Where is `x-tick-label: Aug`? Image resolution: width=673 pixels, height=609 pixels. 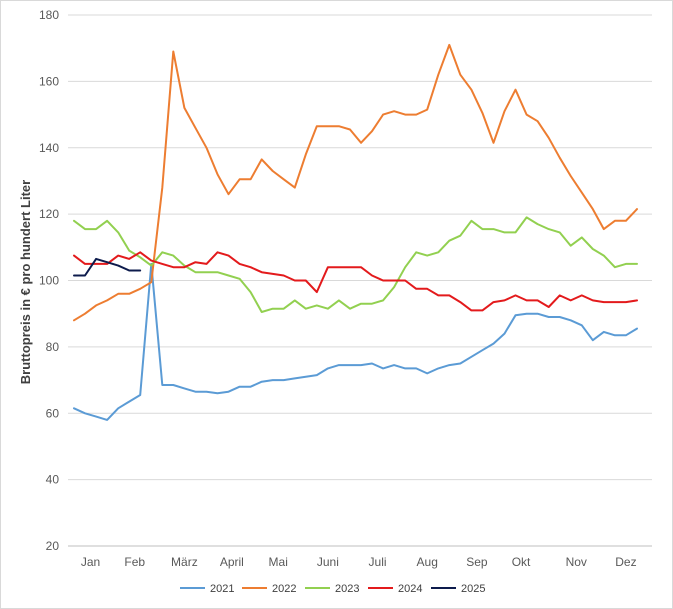
x-tick-label: Aug is located at coordinates (427, 562).